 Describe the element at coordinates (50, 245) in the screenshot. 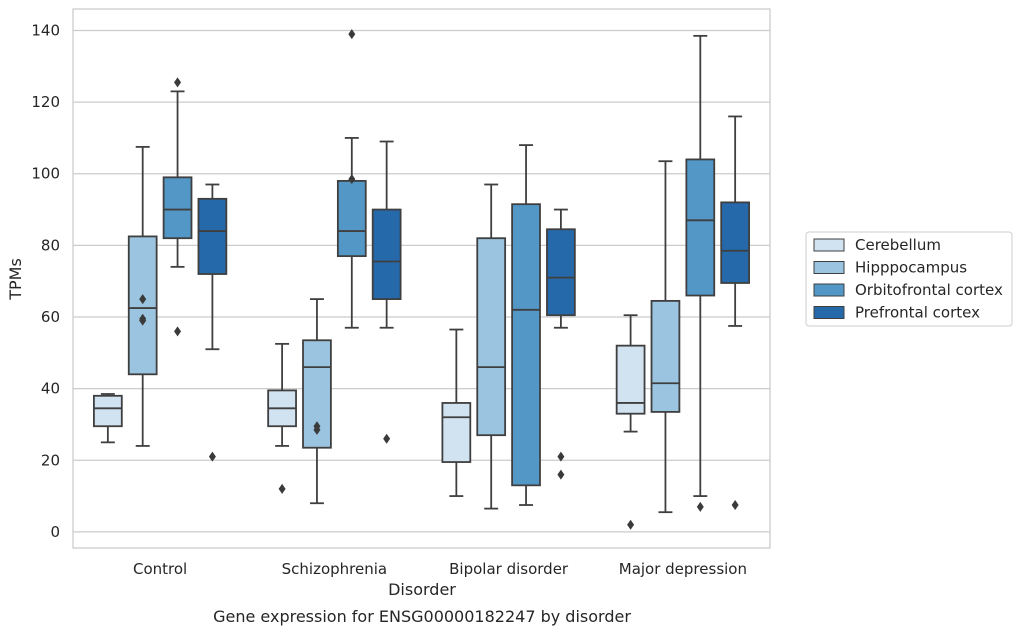

I see `y-tick-label: 80` at that location.